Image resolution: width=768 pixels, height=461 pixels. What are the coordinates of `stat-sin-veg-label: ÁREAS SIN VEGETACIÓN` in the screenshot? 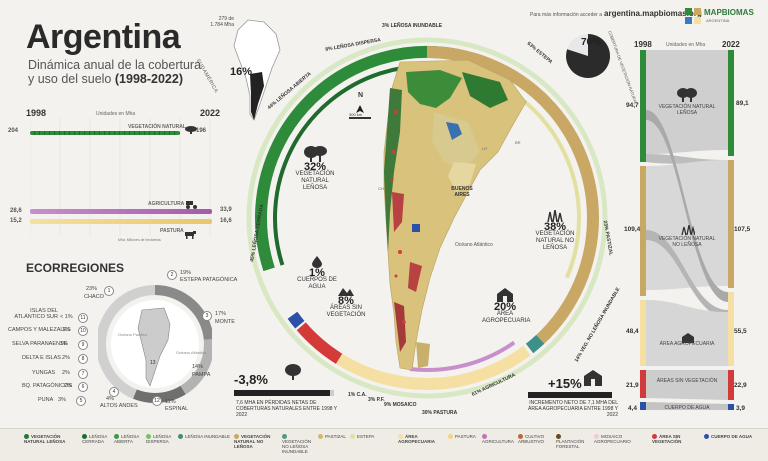 It's located at (346, 312).